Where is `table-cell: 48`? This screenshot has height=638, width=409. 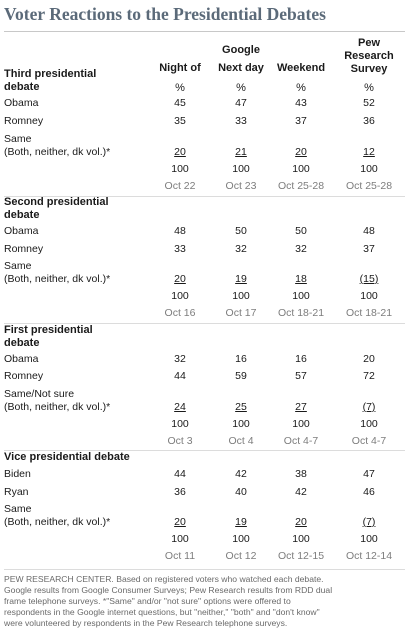 table-cell: 48 is located at coordinates (180, 231).